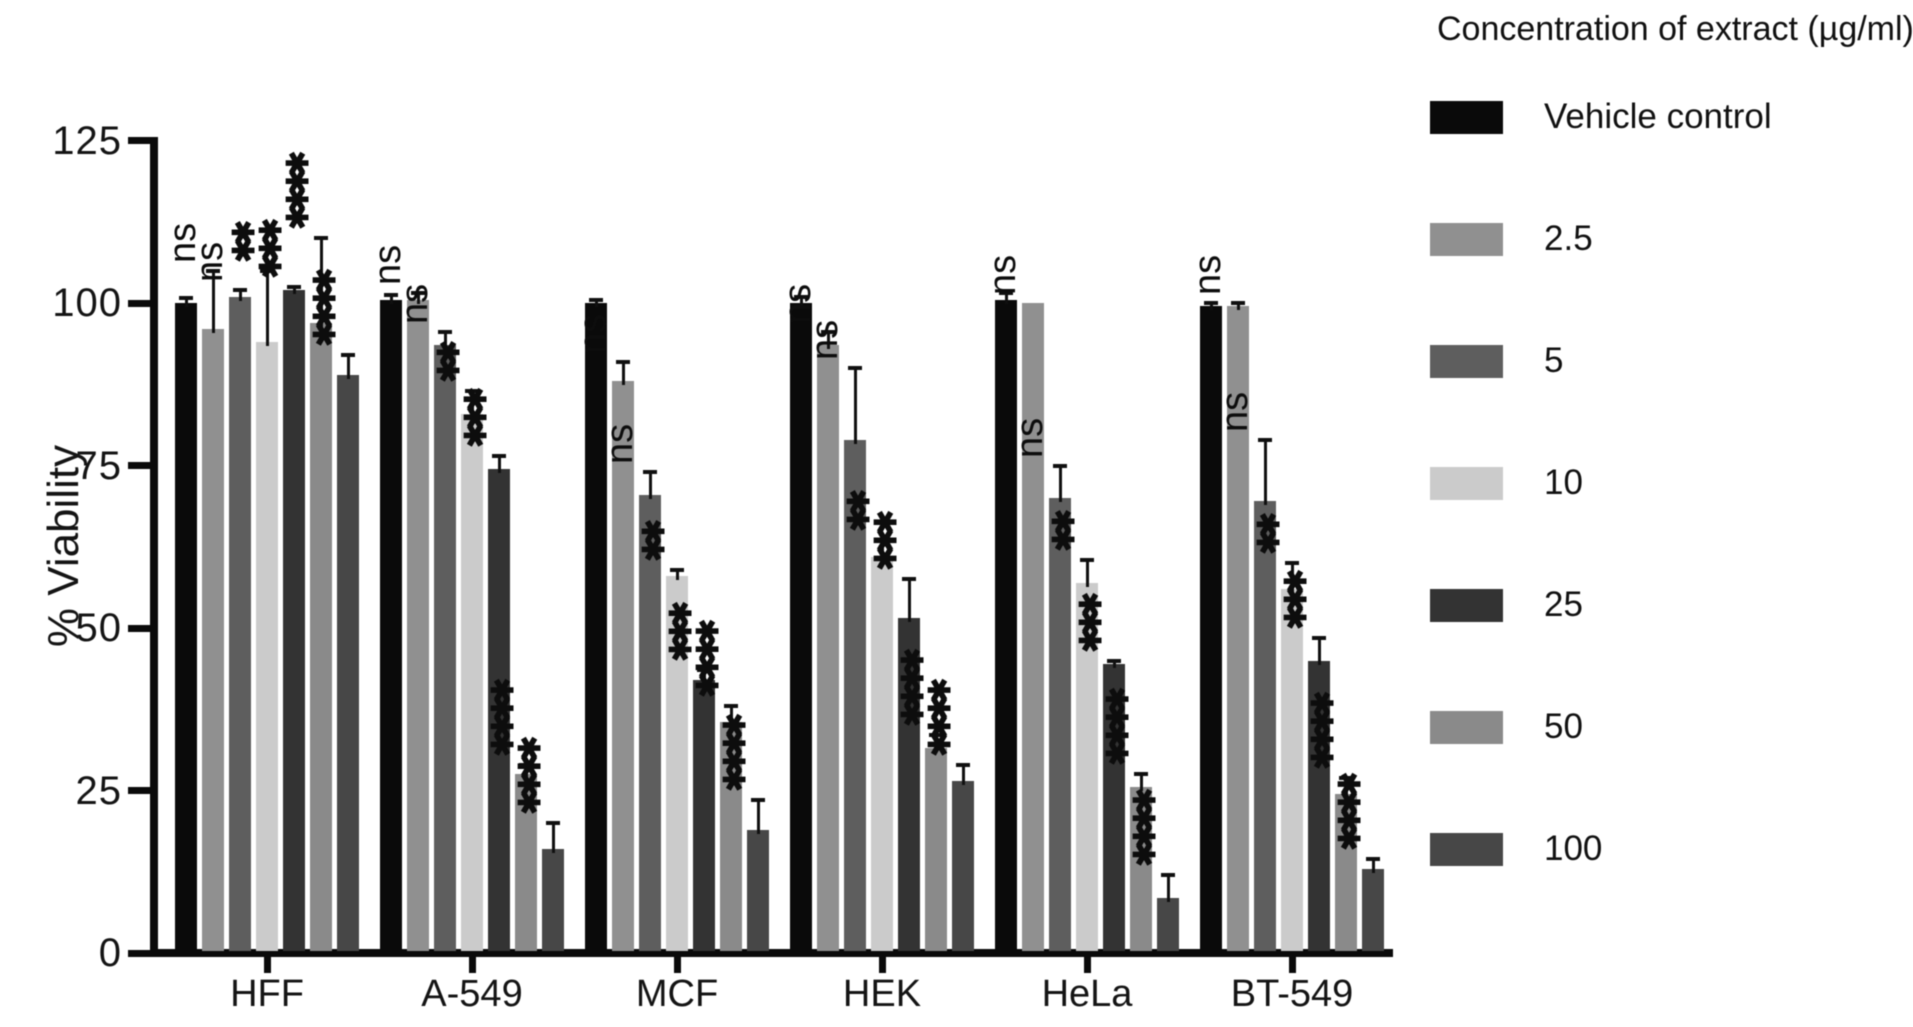 The image size is (1913, 1027). What do you see at coordinates (1658, 116) in the screenshot?
I see `legend-label: Vehicle control` at bounding box center [1658, 116].